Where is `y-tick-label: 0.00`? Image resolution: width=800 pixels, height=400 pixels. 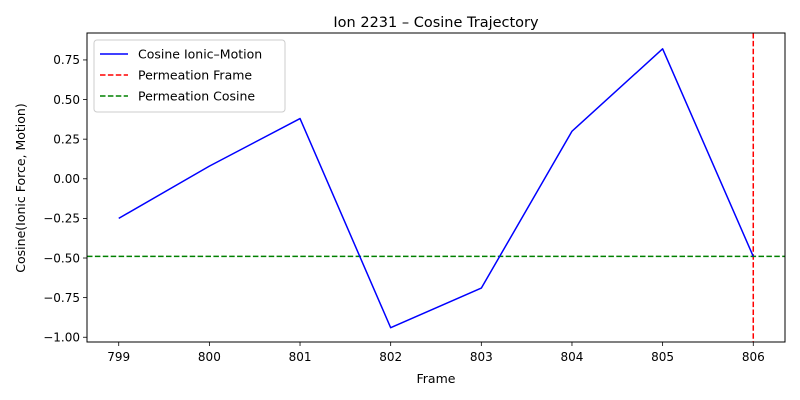 y-tick-label: 0.00 is located at coordinates (66, 179).